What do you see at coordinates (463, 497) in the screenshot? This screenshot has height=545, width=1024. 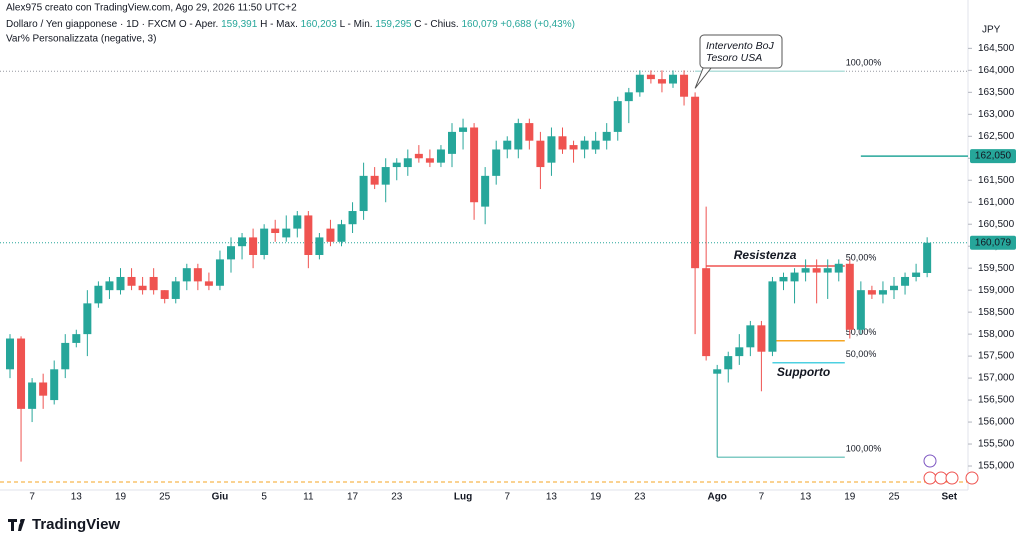 I see `x-tick-label: Lug` at bounding box center [463, 497].